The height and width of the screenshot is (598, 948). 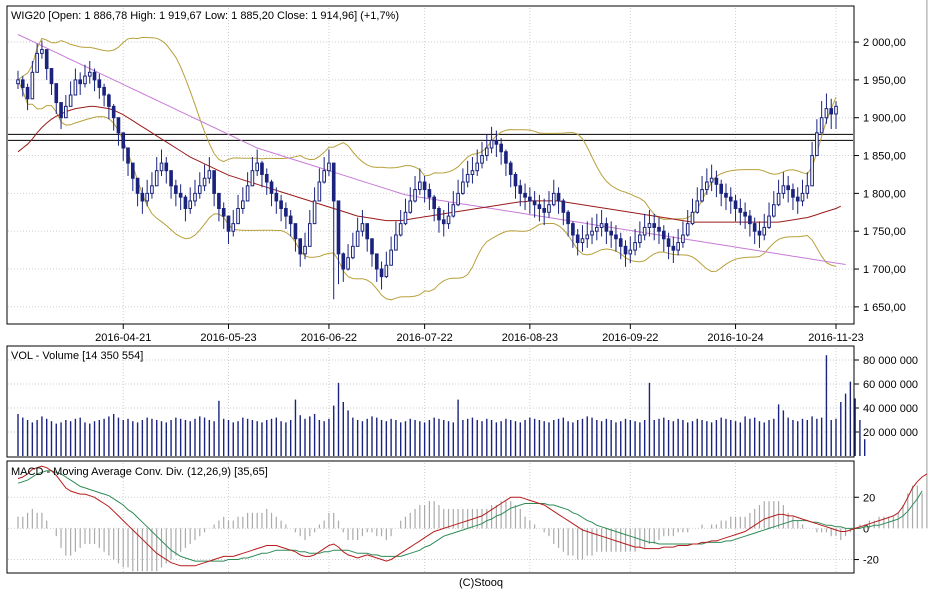 I want to click on volume-y-label: 60 000 000, so click(x=890, y=385).